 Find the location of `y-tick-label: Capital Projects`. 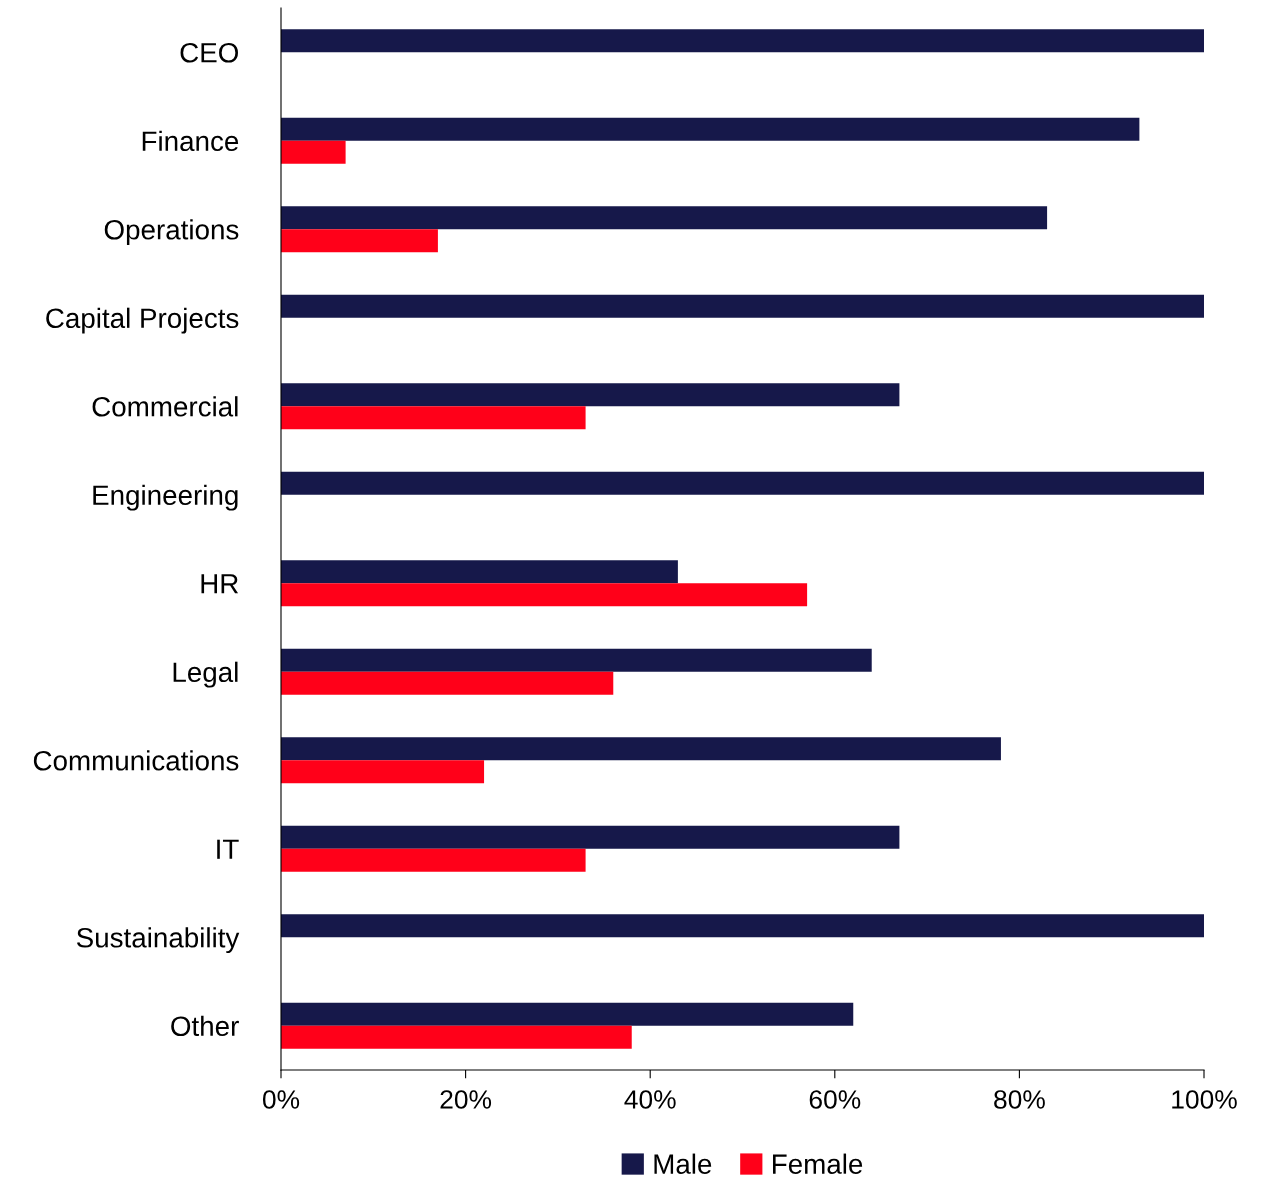

y-tick-label: Capital Projects is located at coordinates (142, 320).